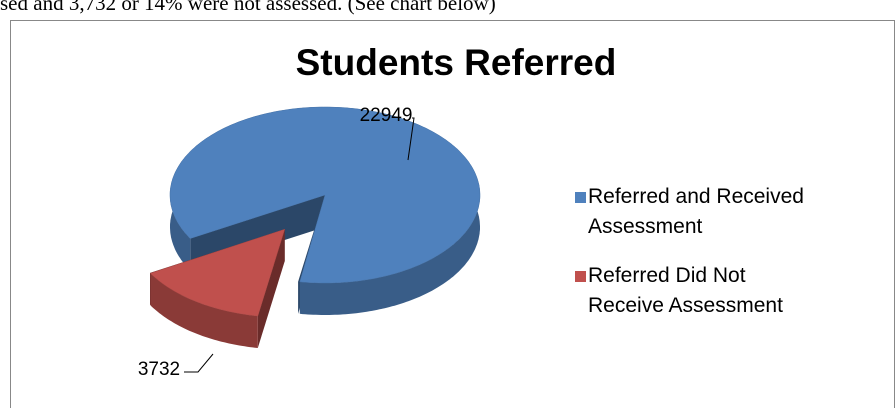  Describe the element at coordinates (456, 62) in the screenshot. I see `chart-title: Students Referred` at that location.